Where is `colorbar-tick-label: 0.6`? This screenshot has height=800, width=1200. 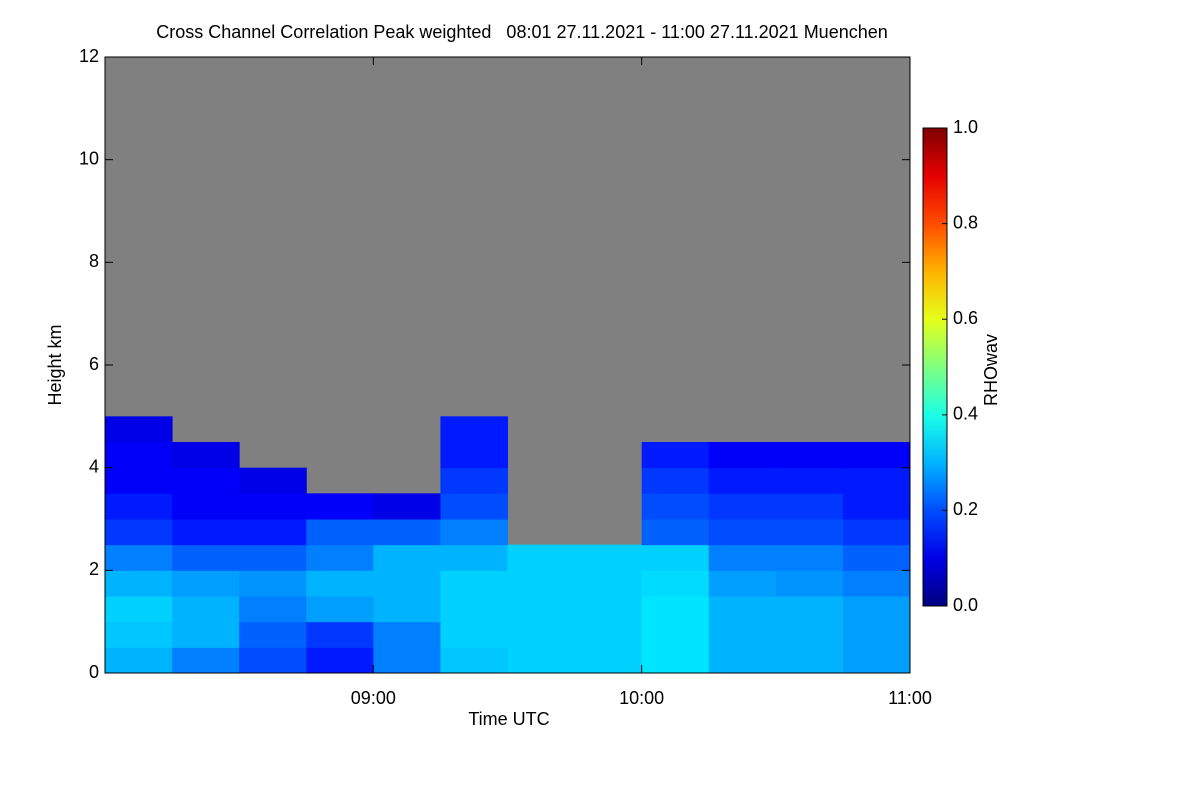
colorbar-tick-label: 0.6 is located at coordinates (965, 318).